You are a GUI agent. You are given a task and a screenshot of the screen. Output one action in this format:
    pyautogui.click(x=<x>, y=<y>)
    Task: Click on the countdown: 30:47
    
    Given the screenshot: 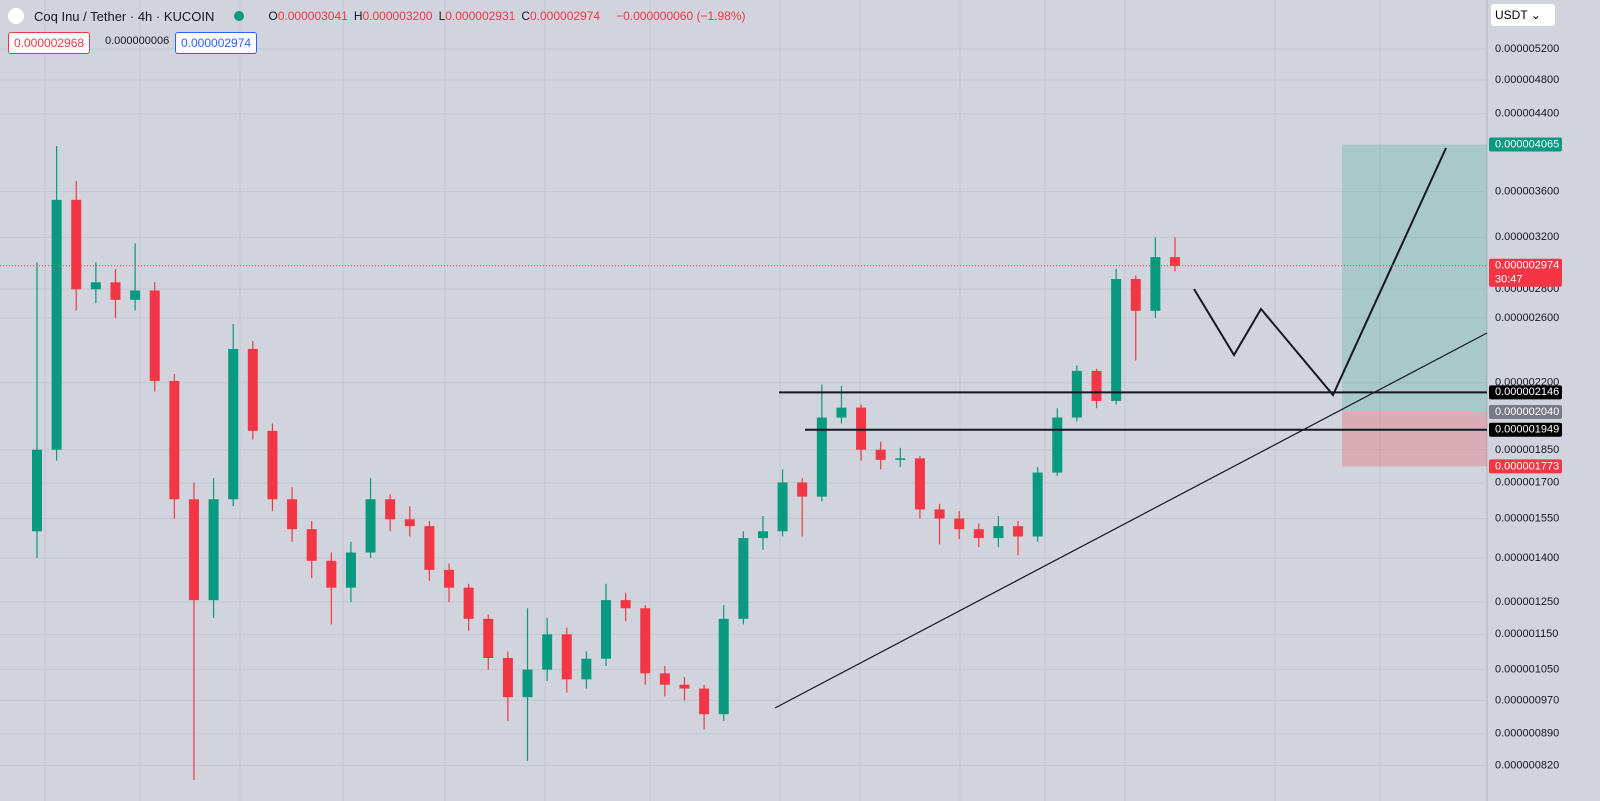 What is the action you would take?
    pyautogui.click(x=1509, y=280)
    